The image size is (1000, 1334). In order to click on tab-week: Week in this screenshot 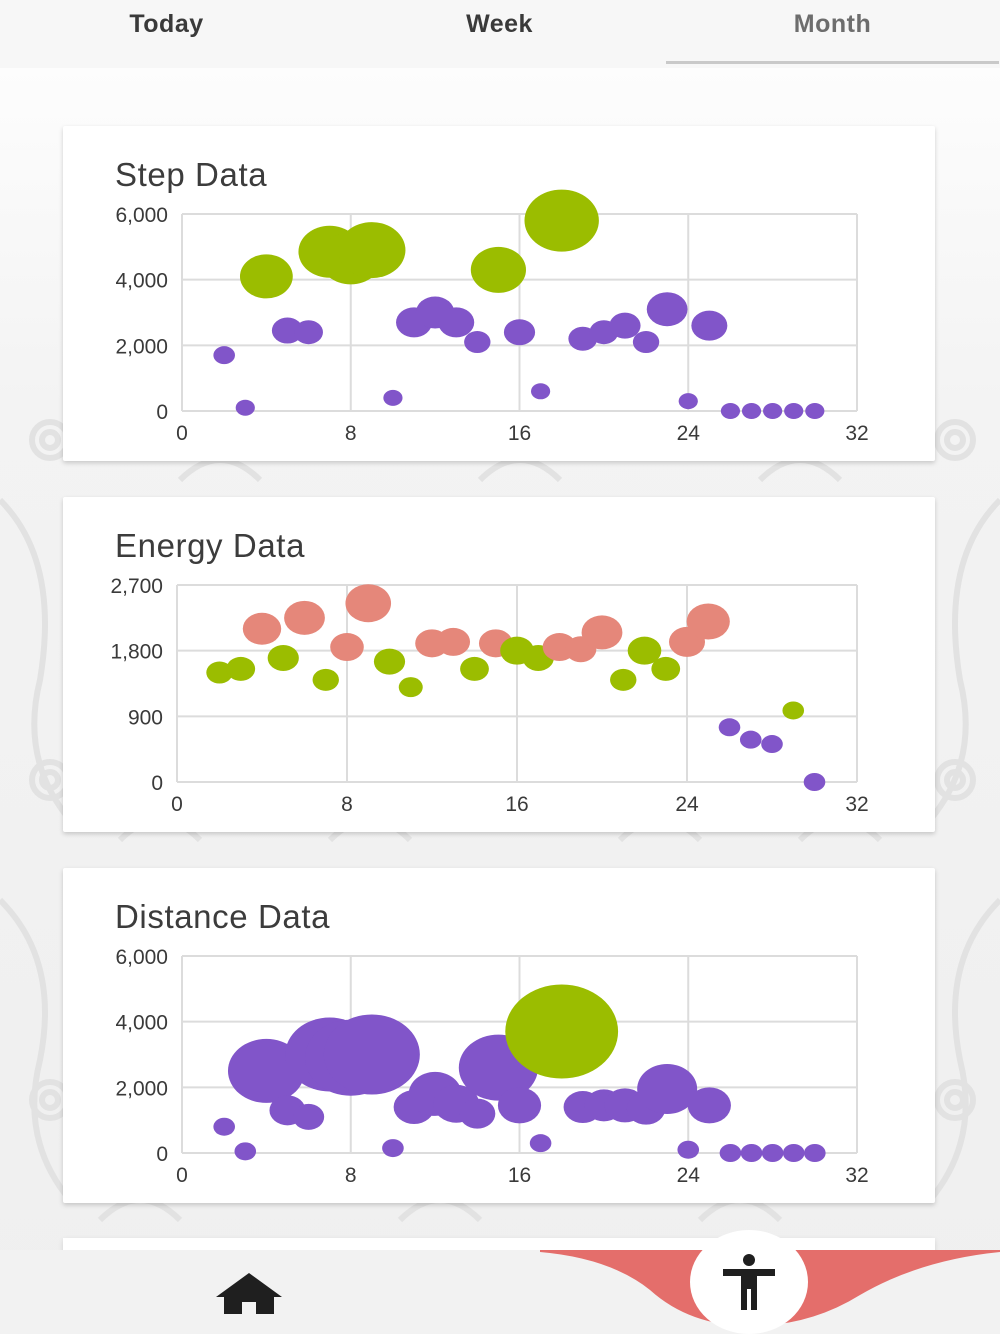, I will do `click(499, 24)`.